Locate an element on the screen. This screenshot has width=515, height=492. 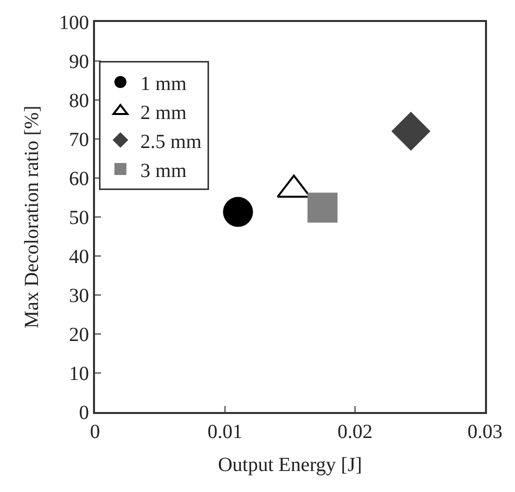
y-tick-label: 0 is located at coordinates (84, 413).